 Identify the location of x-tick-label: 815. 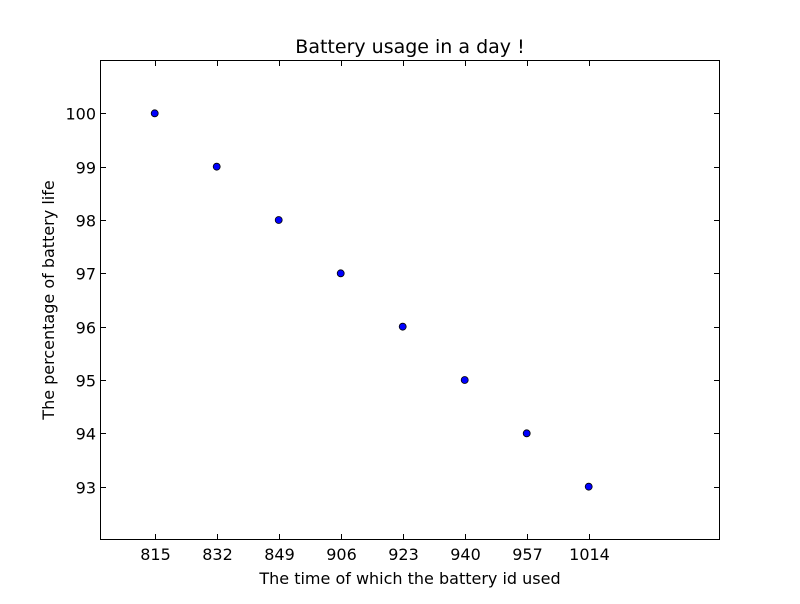
(155, 554).